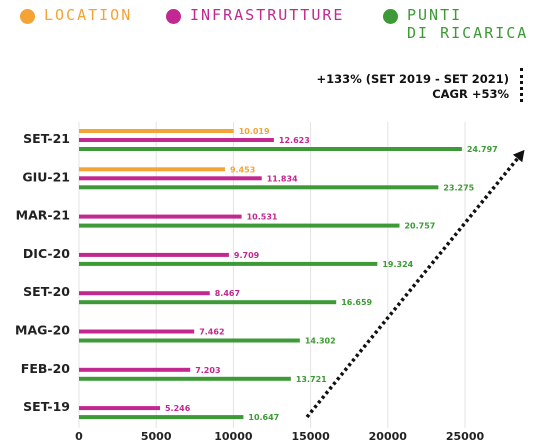 Image resolution: width=545 pixels, height=441 pixels. What do you see at coordinates (45, 368) in the screenshot?
I see `category-label: FEB-20` at bounding box center [45, 368].